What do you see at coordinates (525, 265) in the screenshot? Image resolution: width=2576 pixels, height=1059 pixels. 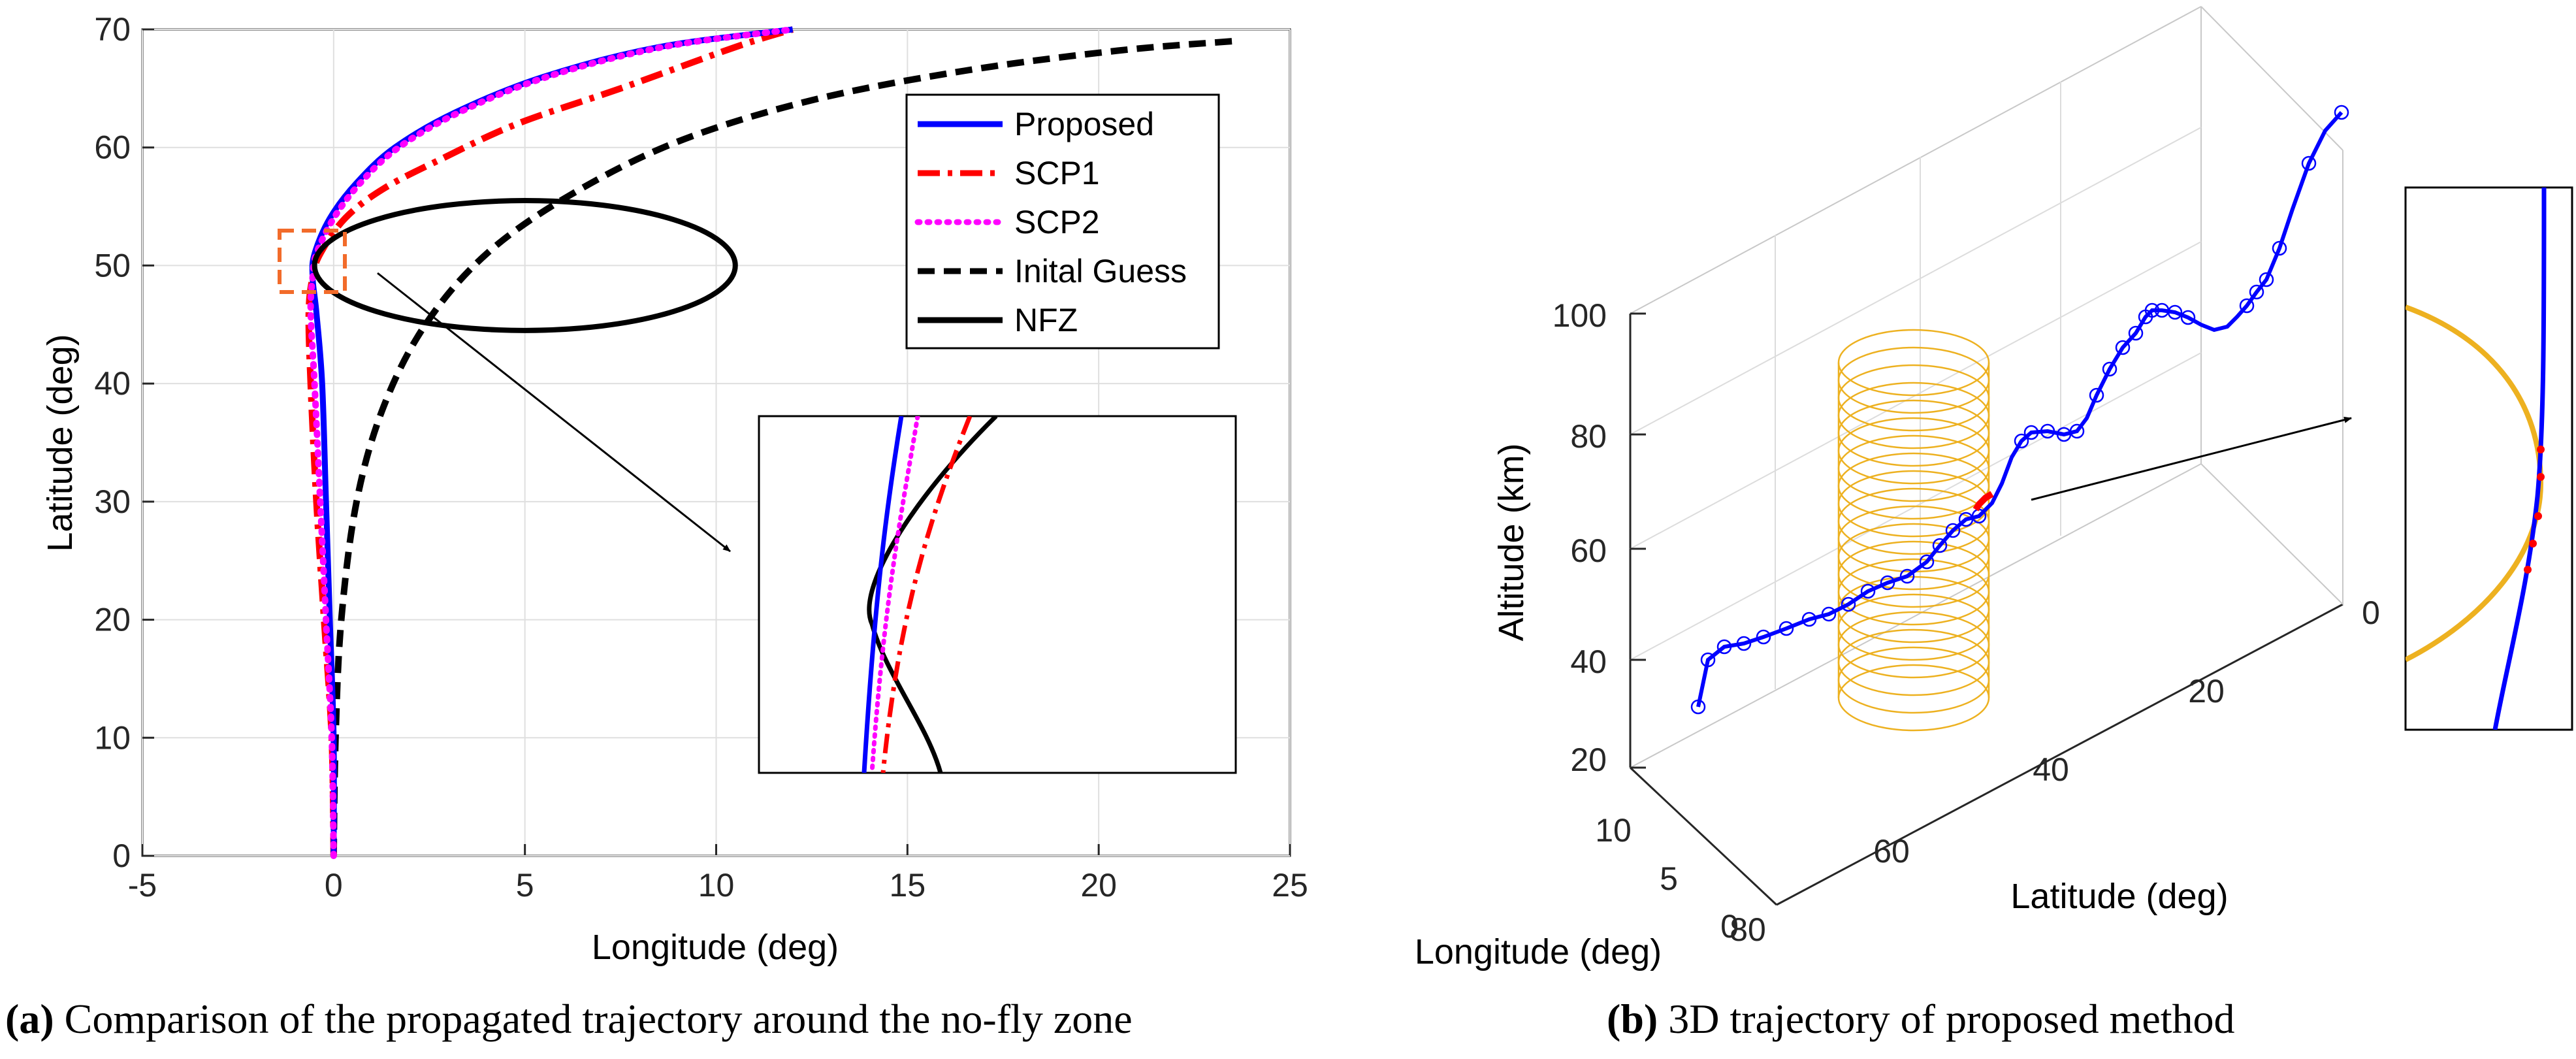 I see `series-nfz` at bounding box center [525, 265].